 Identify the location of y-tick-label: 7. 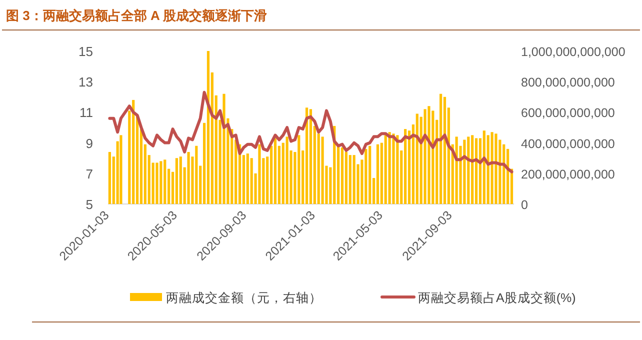
(89, 174).